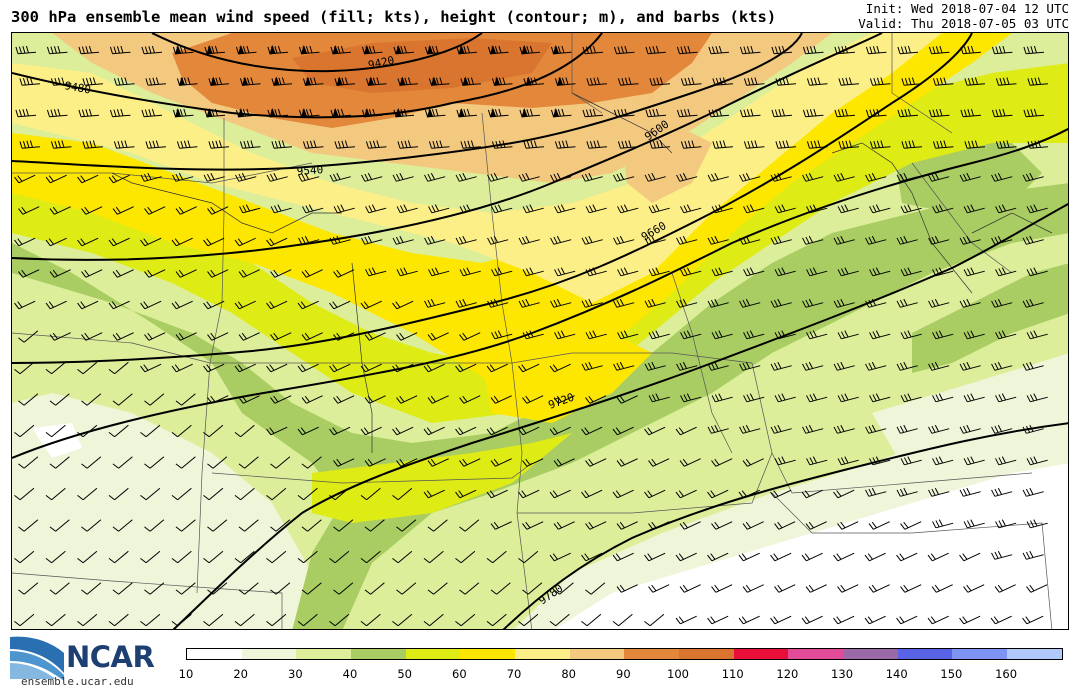 This screenshot has width=1080, height=693. I want to click on colorbar-tick-label: 40, so click(350, 674).